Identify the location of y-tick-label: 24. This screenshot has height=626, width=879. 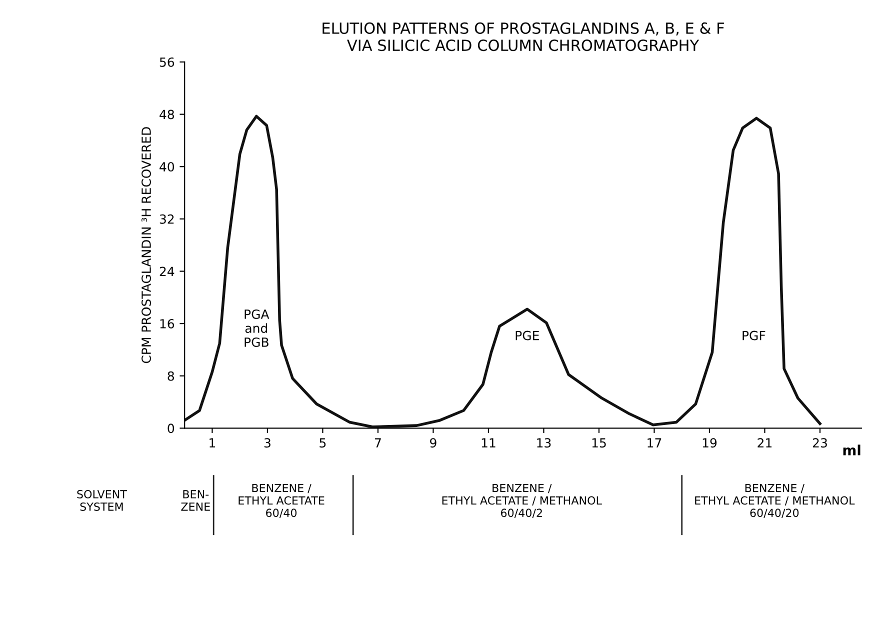
(167, 271).